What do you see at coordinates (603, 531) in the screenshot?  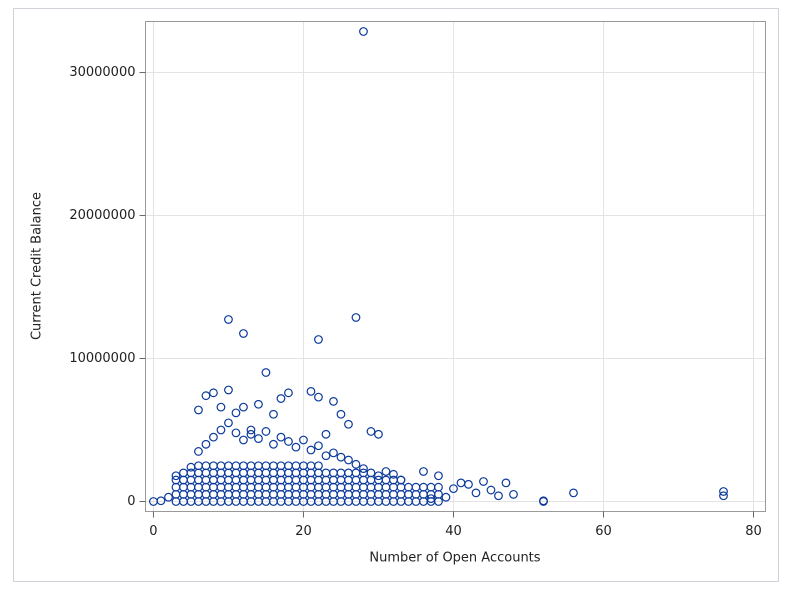 I see `x-tick-label: 60` at bounding box center [603, 531].